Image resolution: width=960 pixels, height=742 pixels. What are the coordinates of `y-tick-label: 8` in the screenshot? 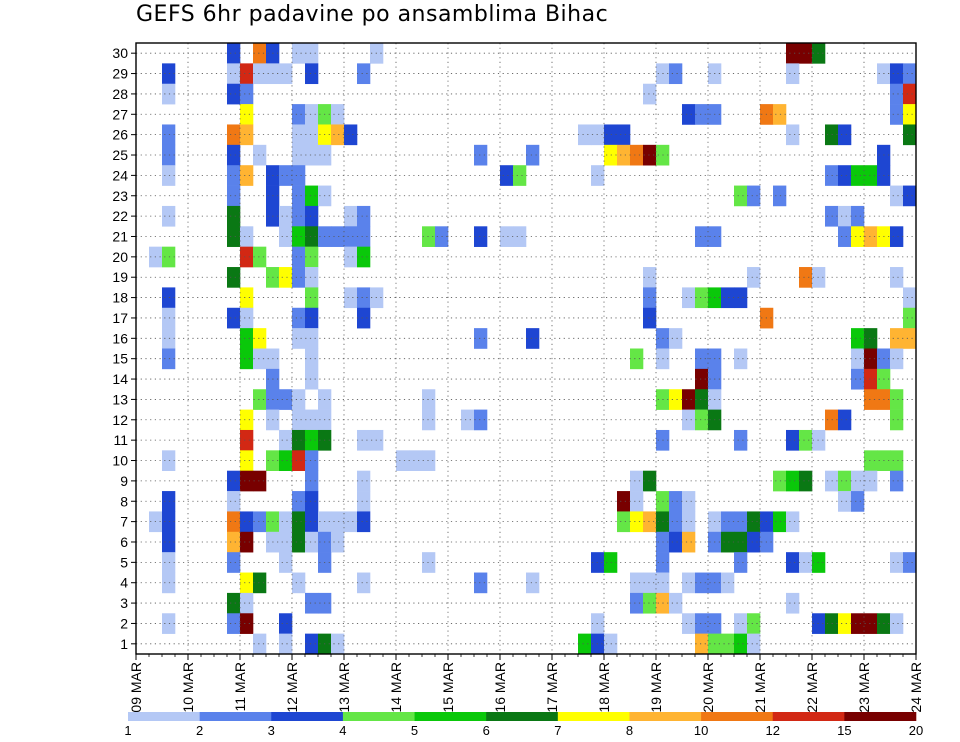 It's located at (124, 501).